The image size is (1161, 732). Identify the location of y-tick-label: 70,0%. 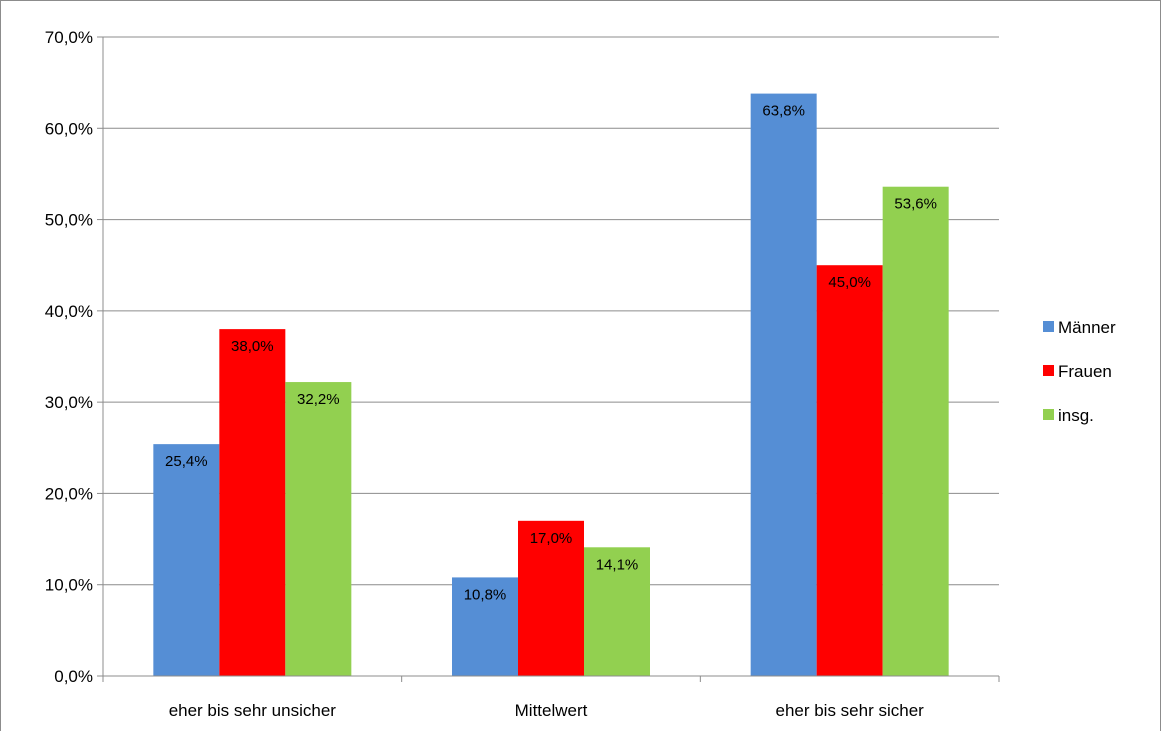
(69, 37).